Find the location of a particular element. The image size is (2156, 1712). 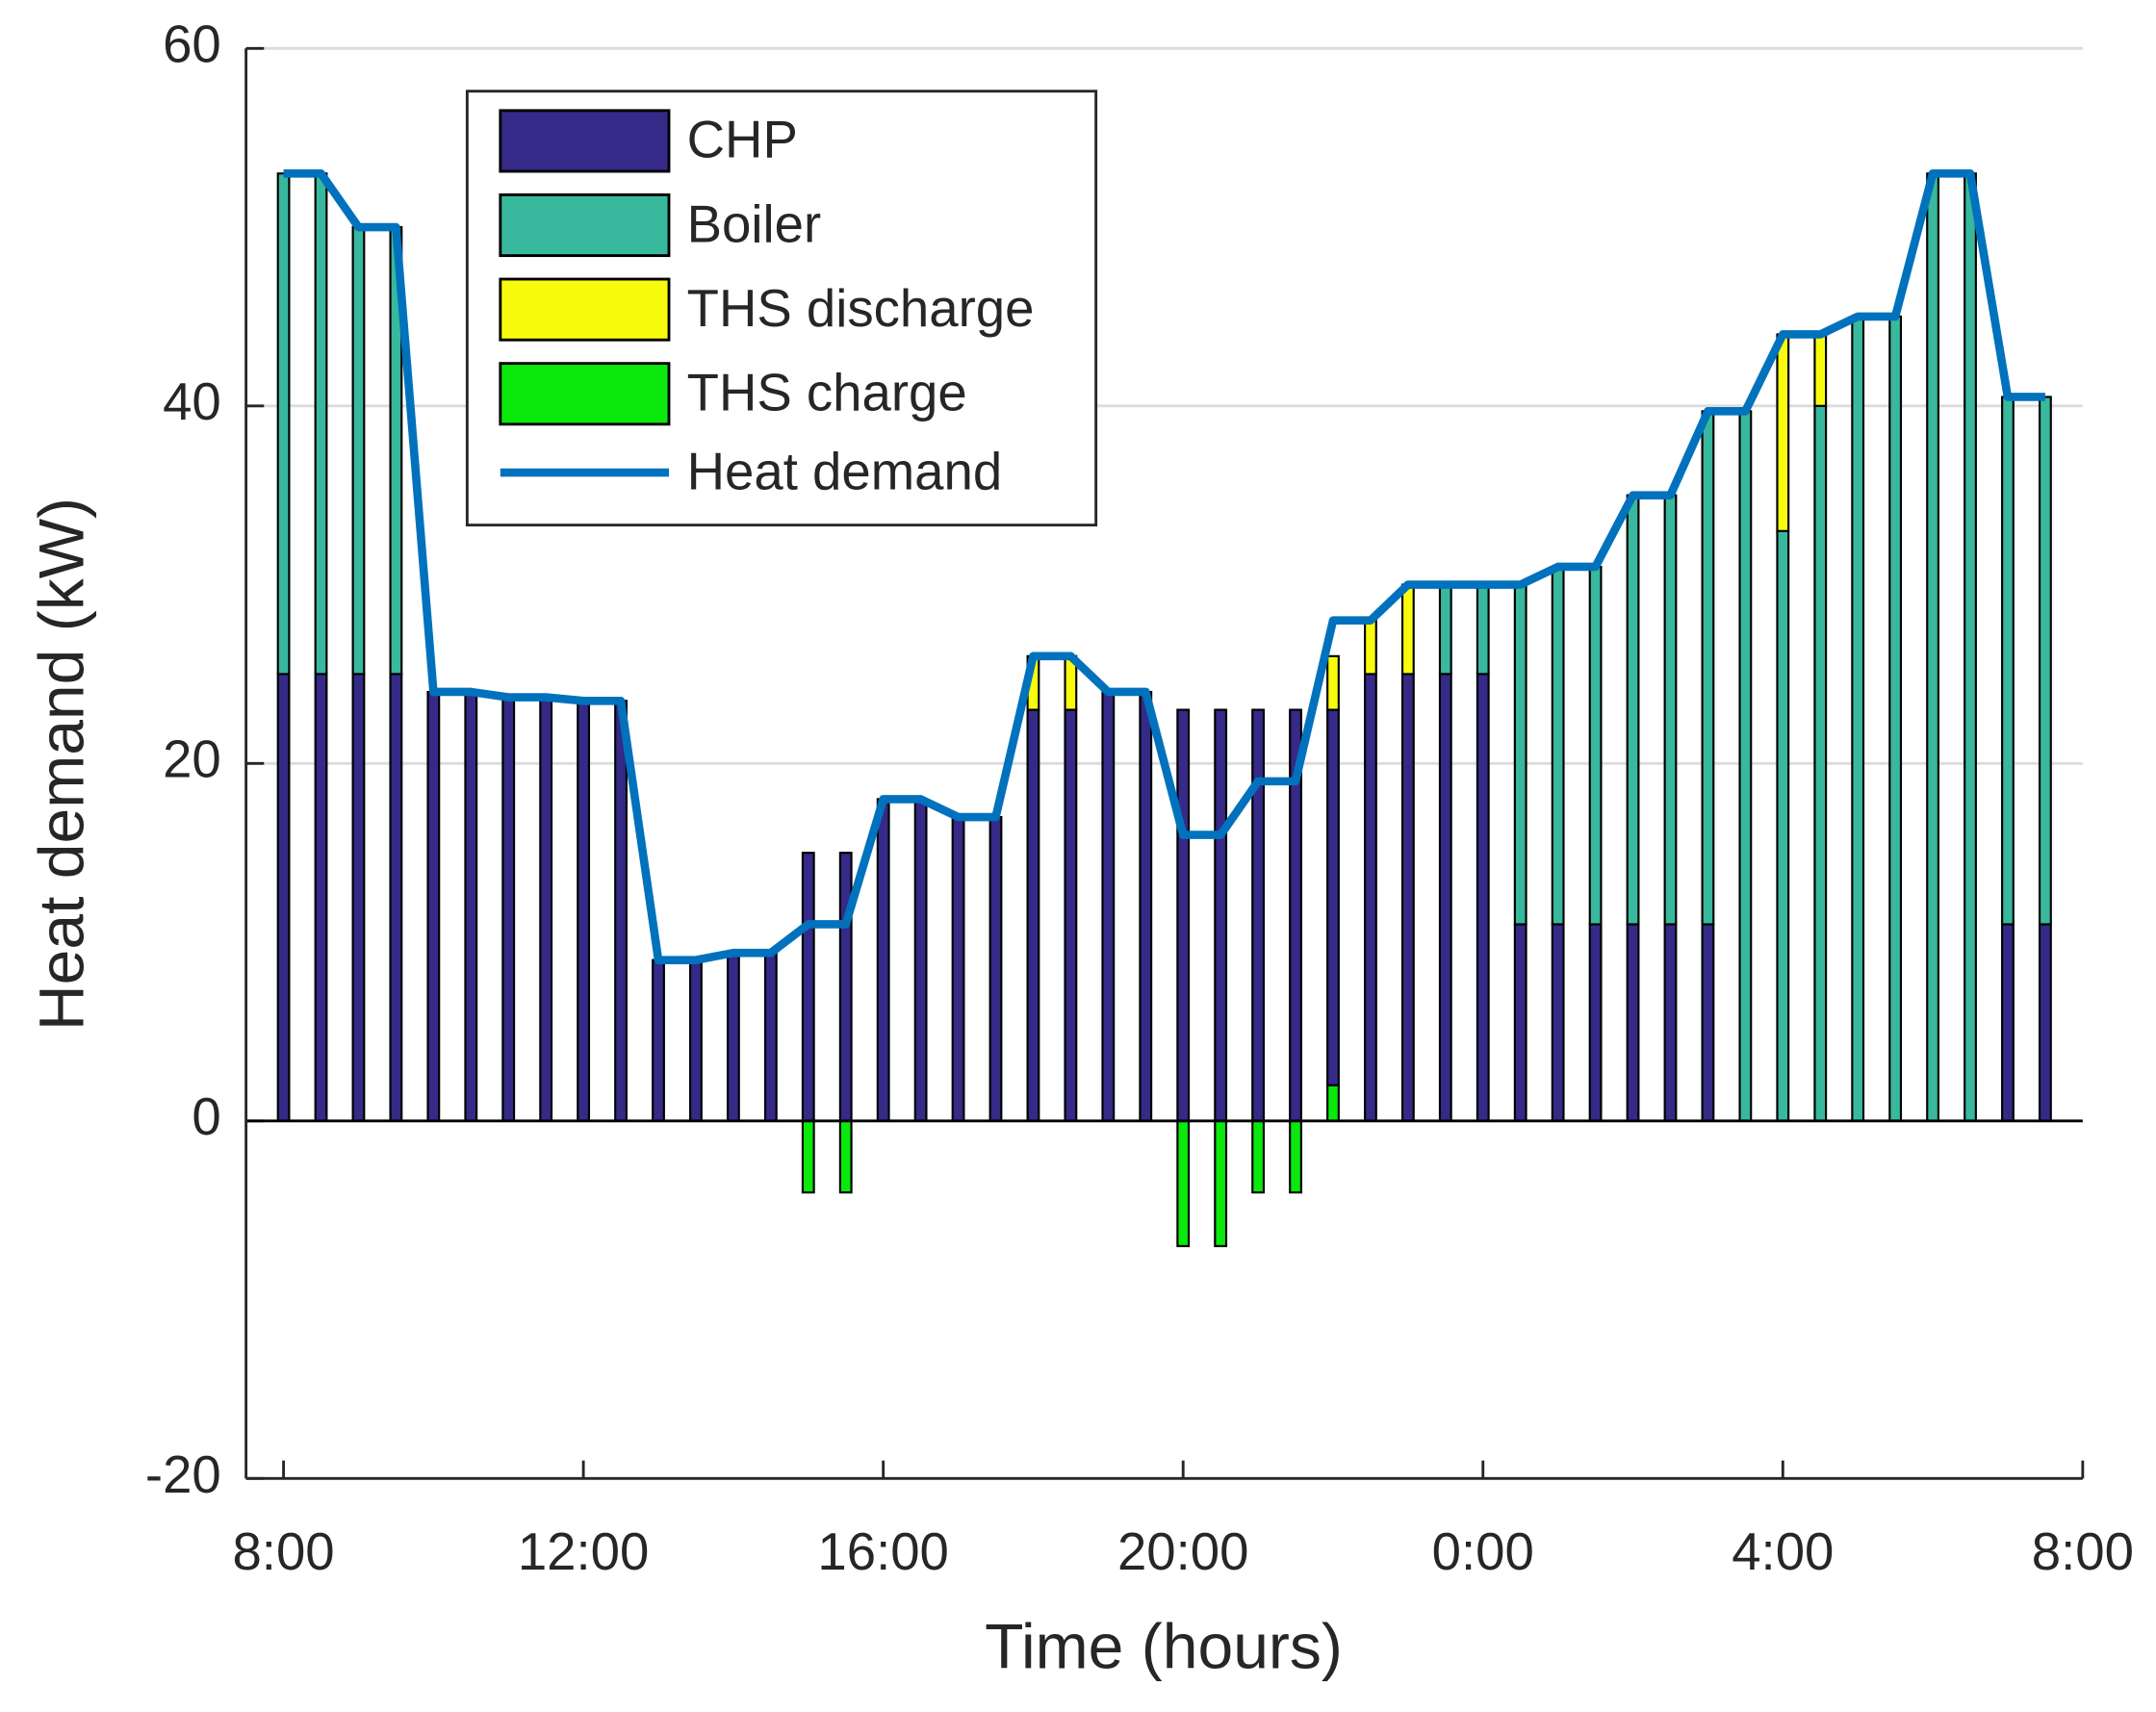

y-tick-label: -20 is located at coordinates (183, 1474).